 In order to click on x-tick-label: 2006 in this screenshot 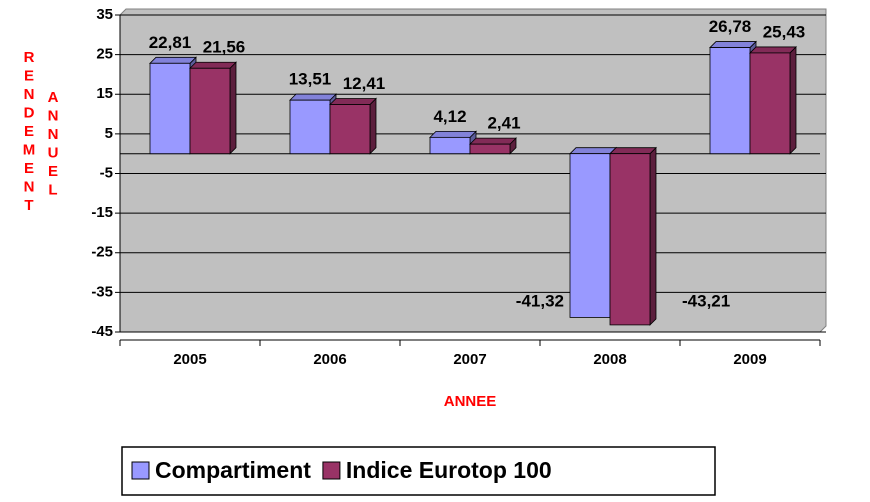, I will do `click(329, 359)`.